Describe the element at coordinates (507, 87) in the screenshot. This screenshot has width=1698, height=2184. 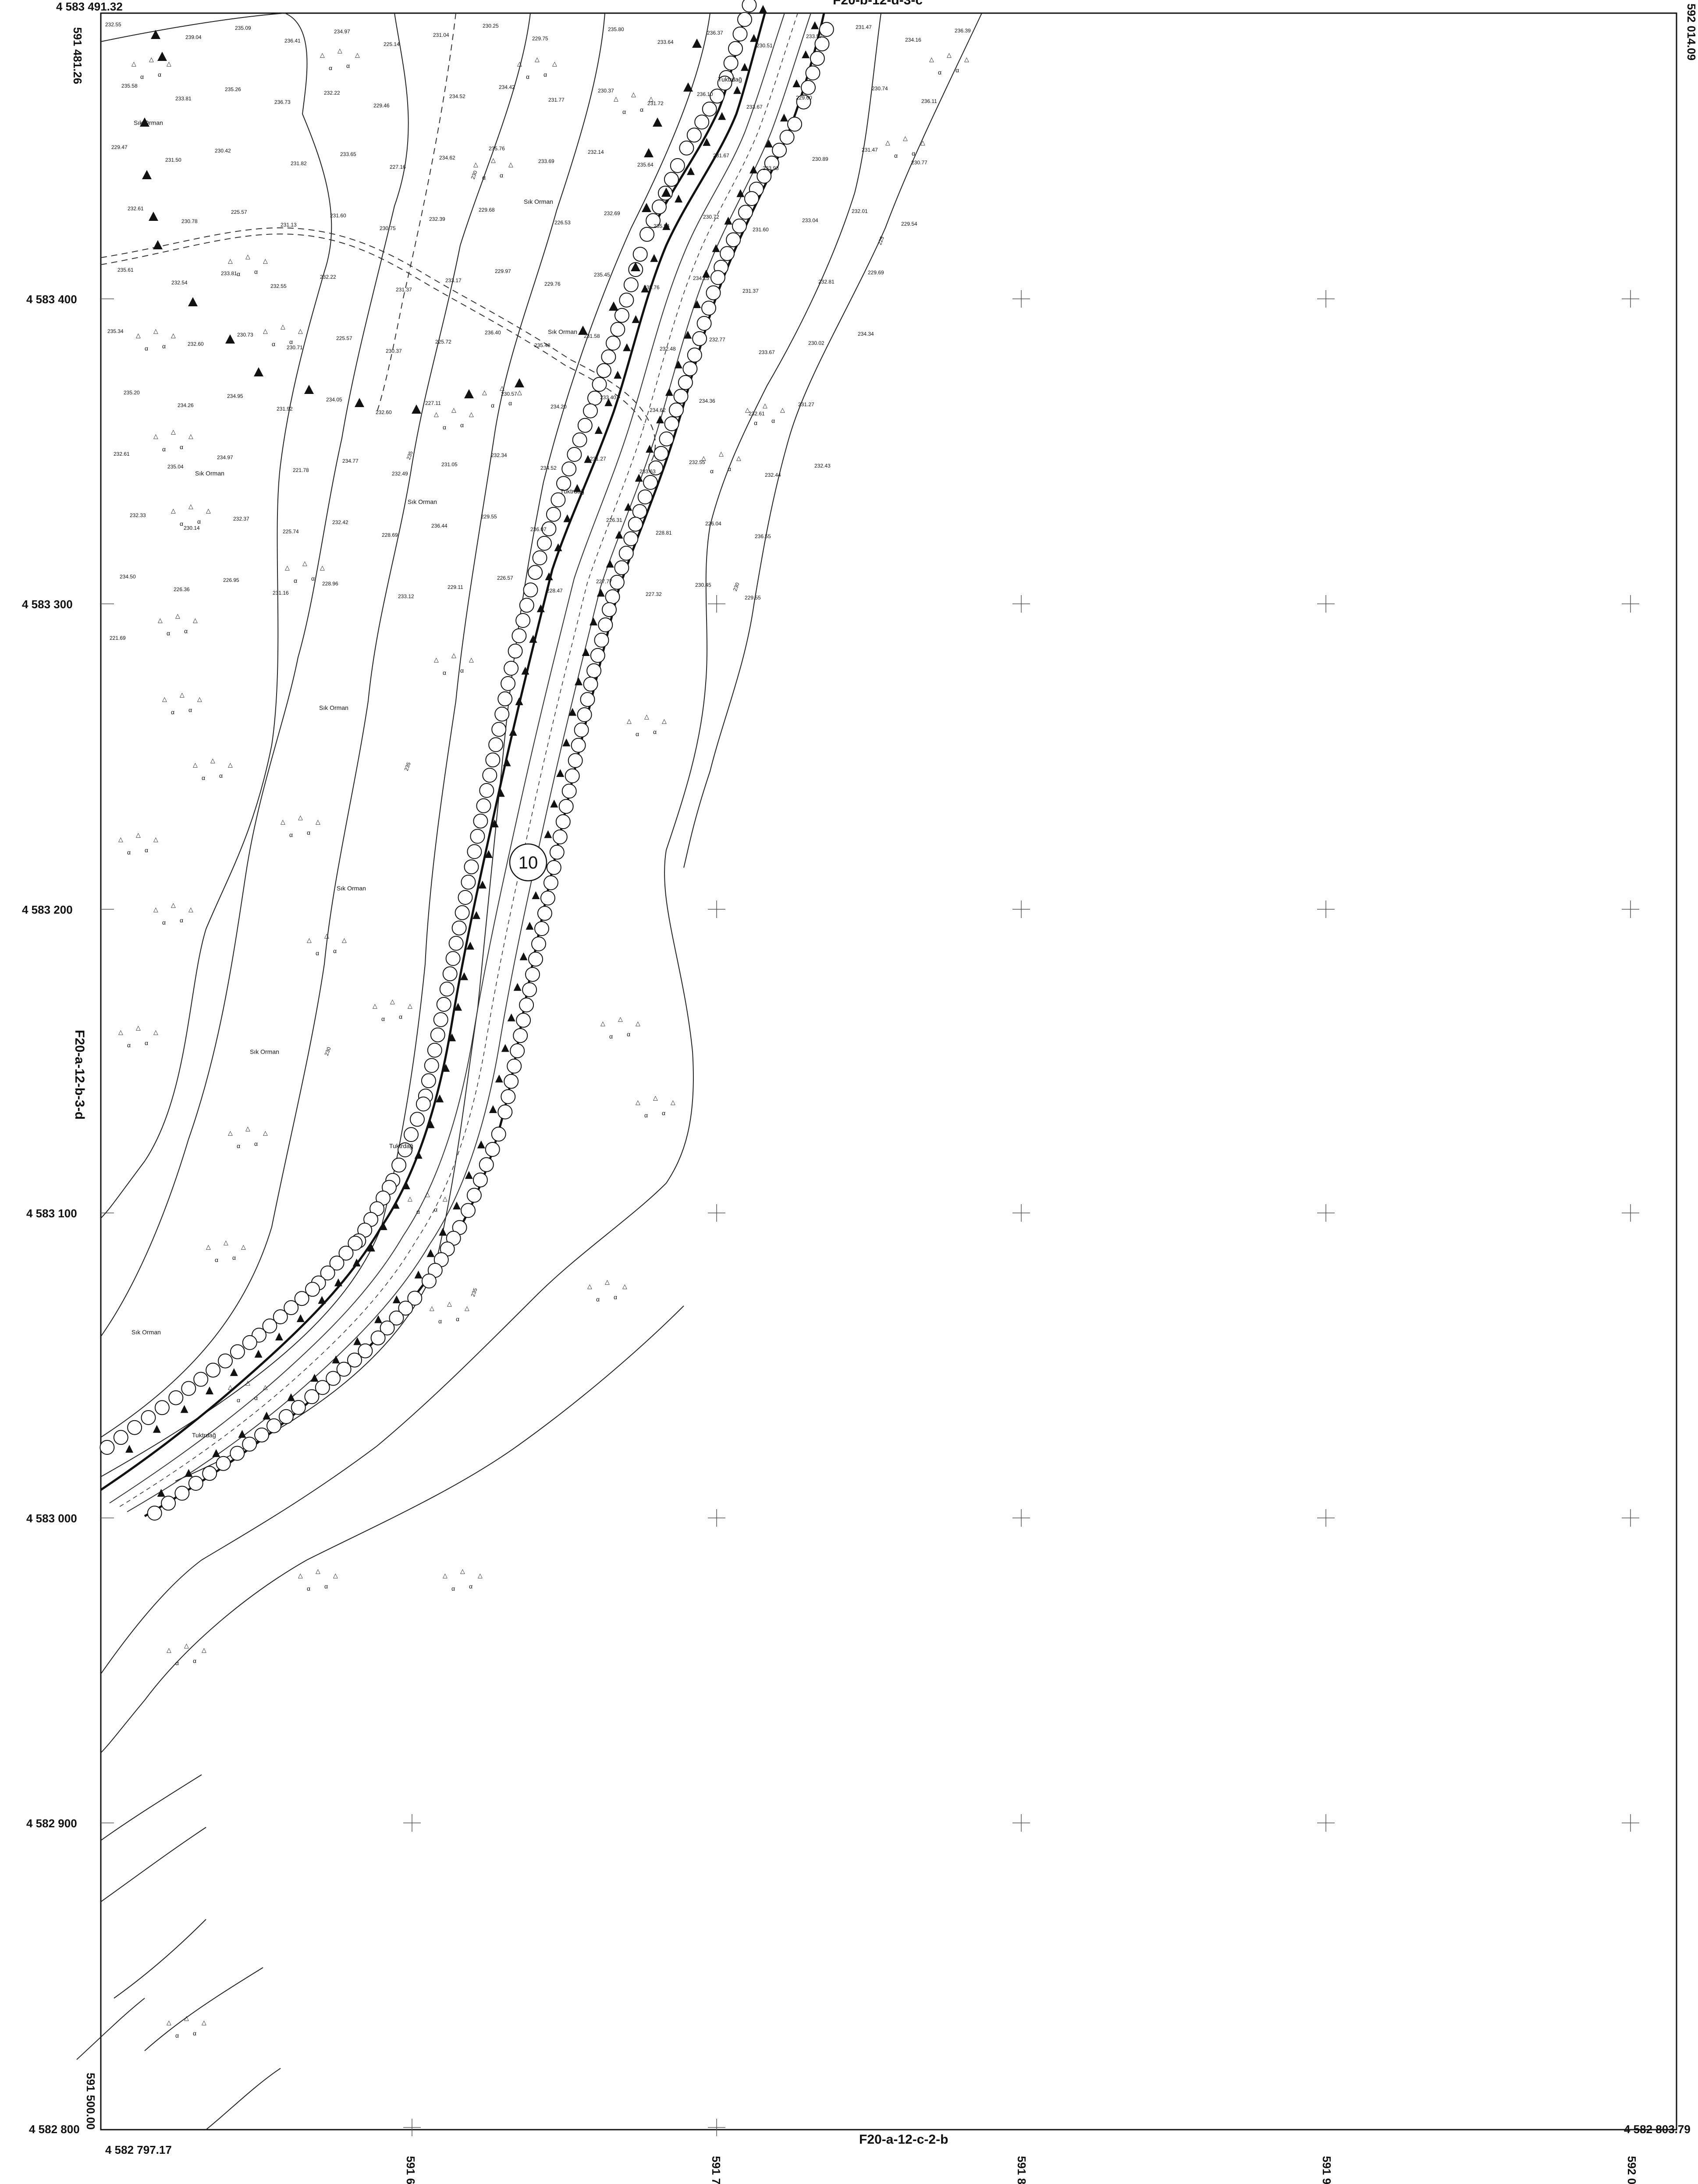
I see `spot-height: 234.42` at that location.